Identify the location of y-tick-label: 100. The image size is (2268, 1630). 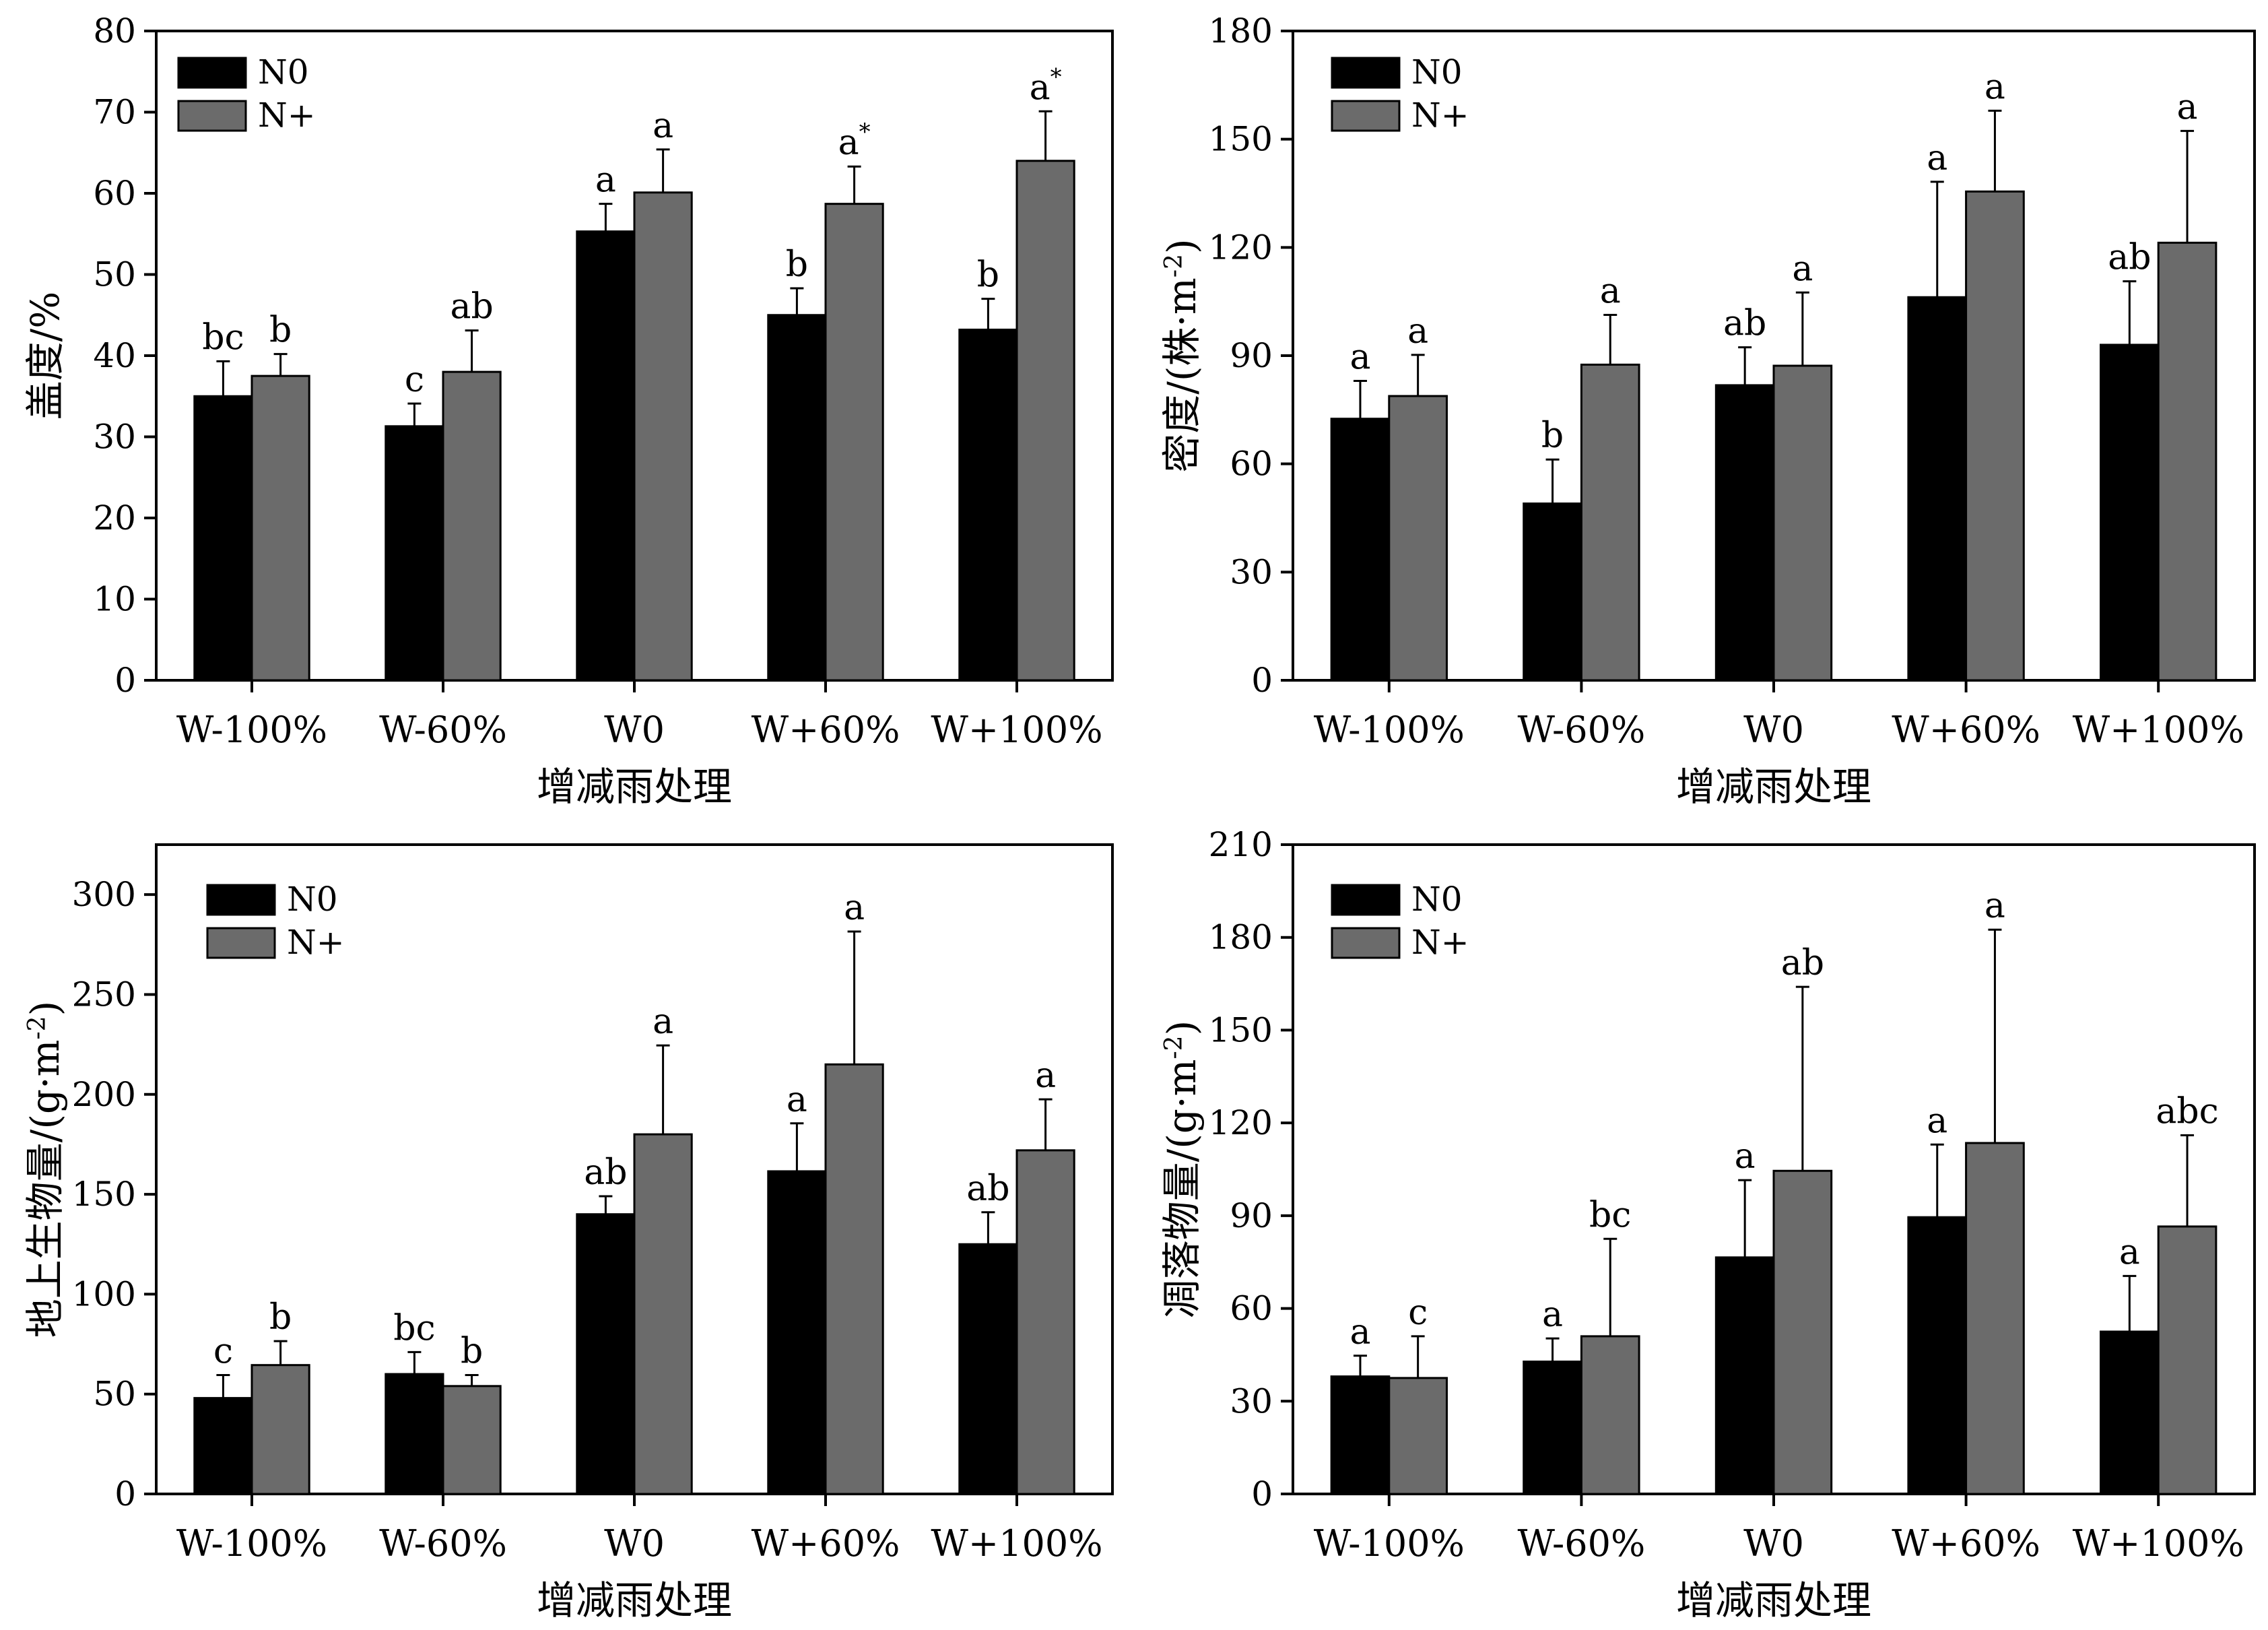
(104, 1293).